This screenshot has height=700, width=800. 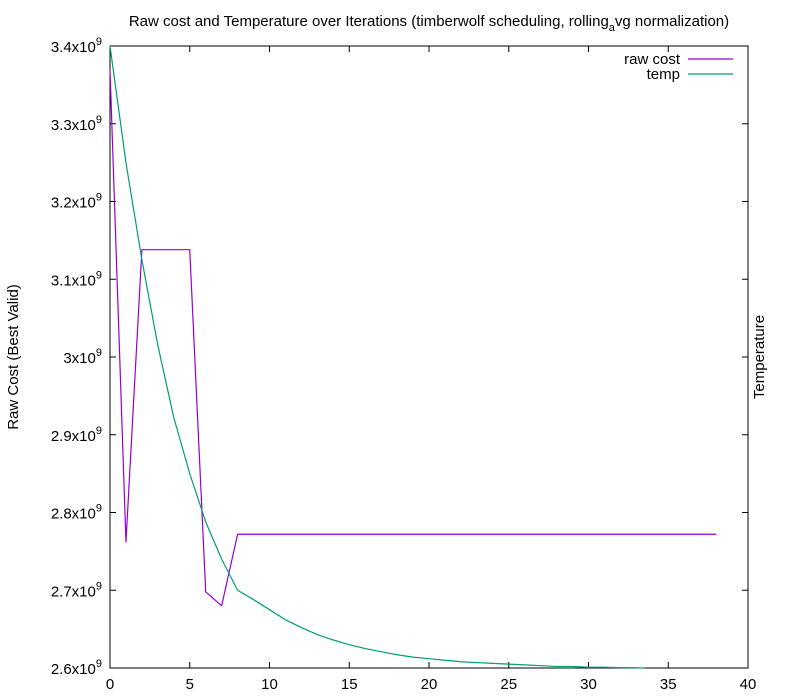 What do you see at coordinates (269, 684) in the screenshot?
I see `x-tick-label: 10` at bounding box center [269, 684].